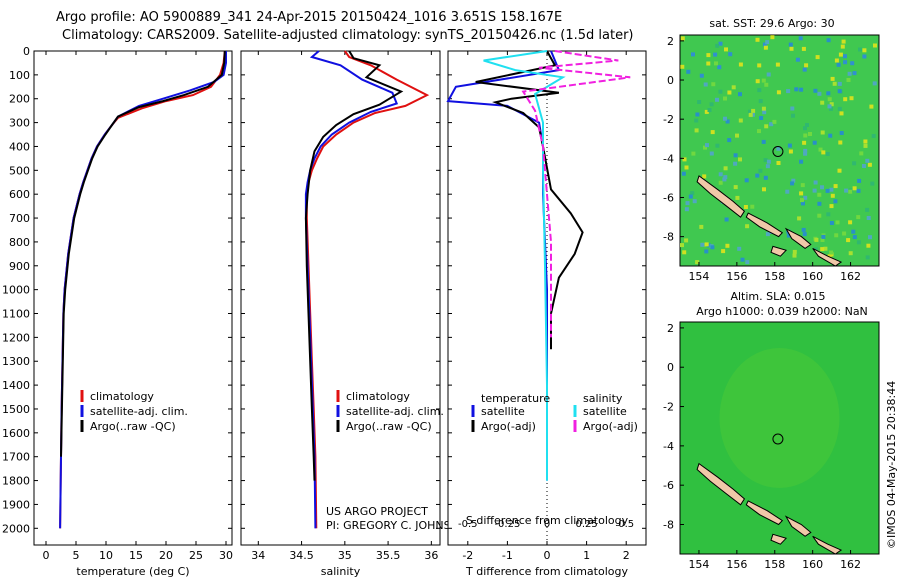 The width and height of the screenshot is (900, 580). Describe the element at coordinates (891, 464) in the screenshot. I see `copyright-stamp: ©IMOS 04-May-2015 20:38:44` at that location.